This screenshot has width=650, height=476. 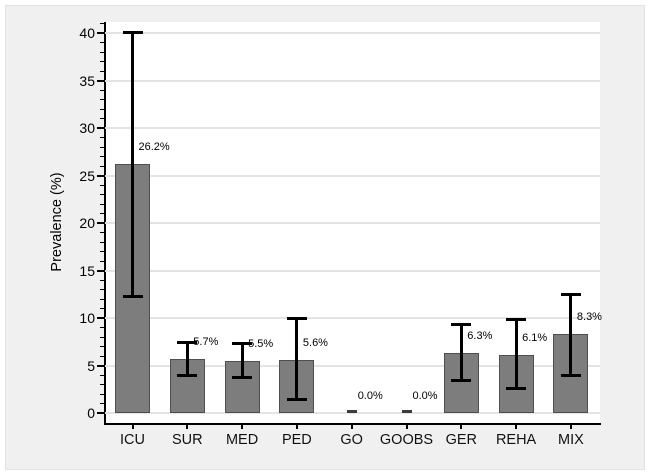 I want to click on value-label-REHA: 6.1%, so click(x=535, y=338).